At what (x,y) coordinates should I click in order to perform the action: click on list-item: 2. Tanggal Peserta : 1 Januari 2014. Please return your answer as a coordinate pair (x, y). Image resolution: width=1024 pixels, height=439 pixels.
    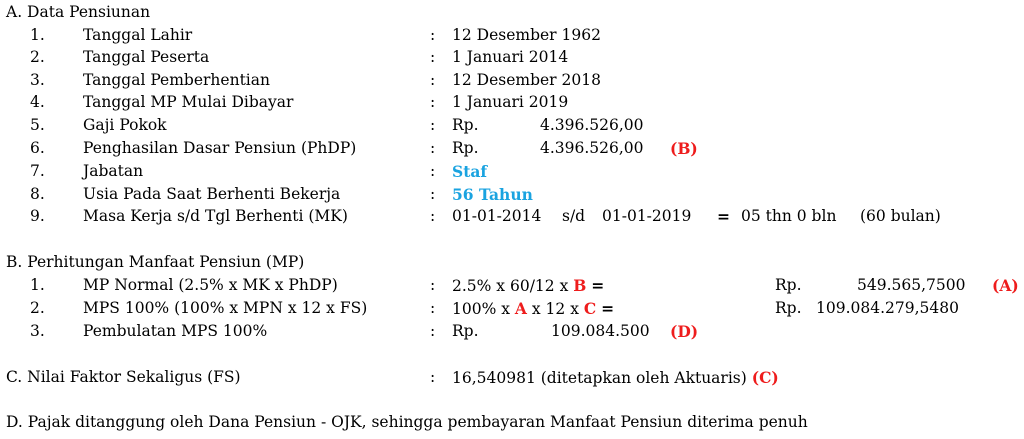
    Looking at the image, I should click on (512, 57).